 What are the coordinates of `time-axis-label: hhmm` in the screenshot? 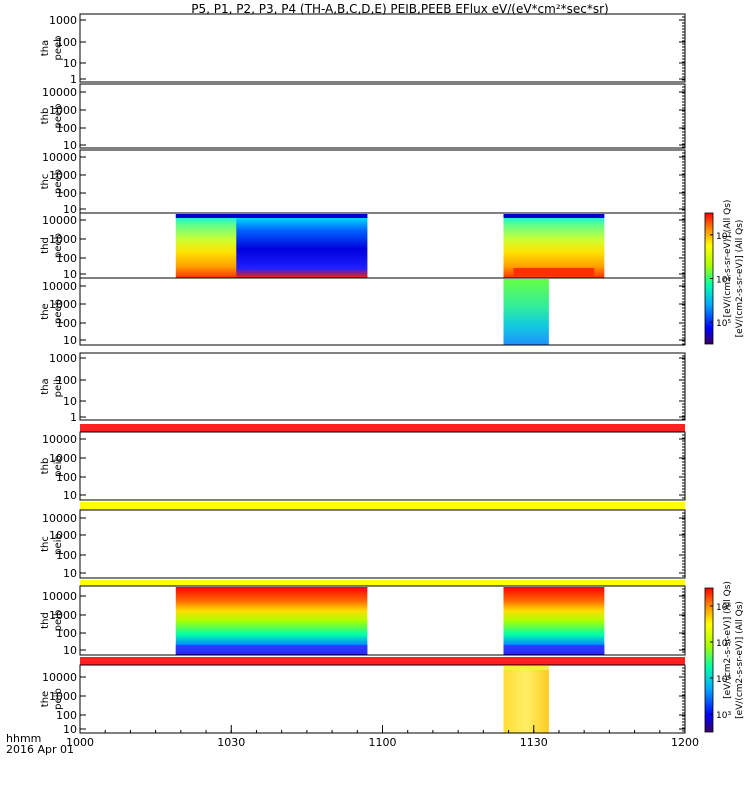 It's located at (23, 738).